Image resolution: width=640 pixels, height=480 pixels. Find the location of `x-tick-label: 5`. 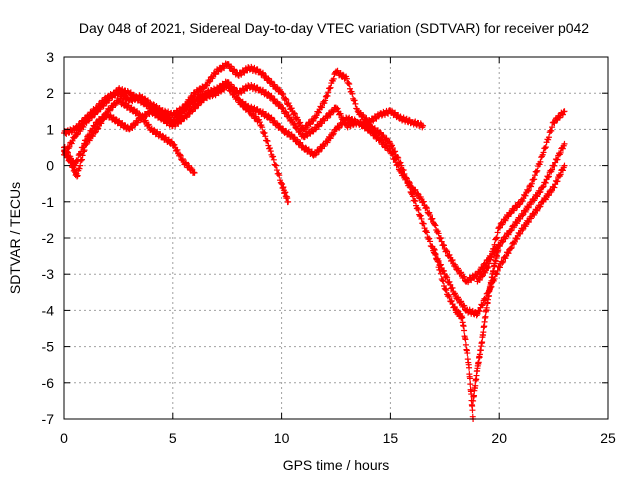

x-tick-label: 5 is located at coordinates (173, 438).